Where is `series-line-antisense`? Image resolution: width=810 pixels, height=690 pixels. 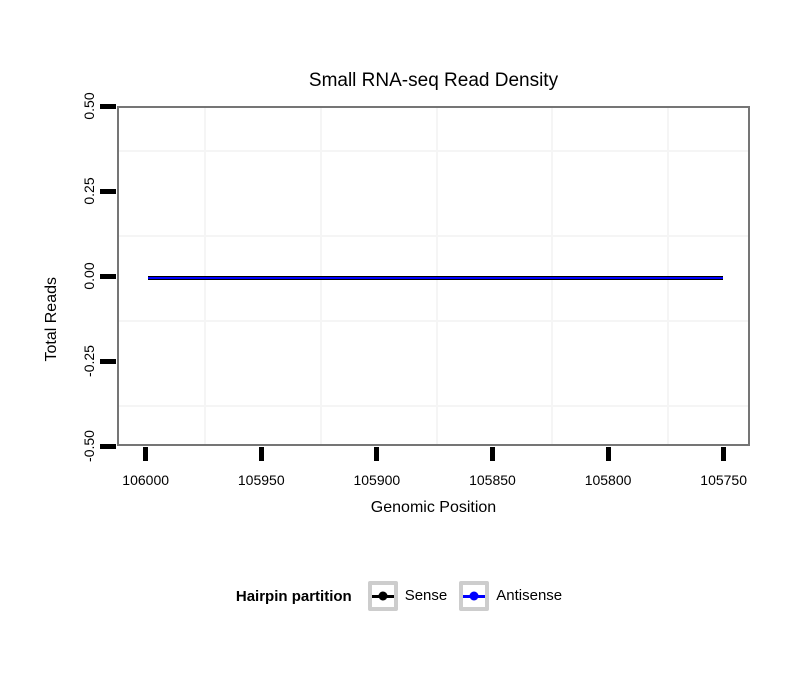 series-line-antisense is located at coordinates (435, 278).